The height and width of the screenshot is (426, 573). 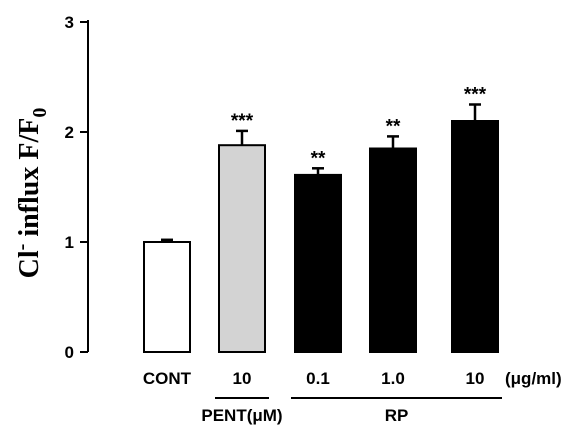 What do you see at coordinates (69, 132) in the screenshot?
I see `y-tick-label: 2` at bounding box center [69, 132].